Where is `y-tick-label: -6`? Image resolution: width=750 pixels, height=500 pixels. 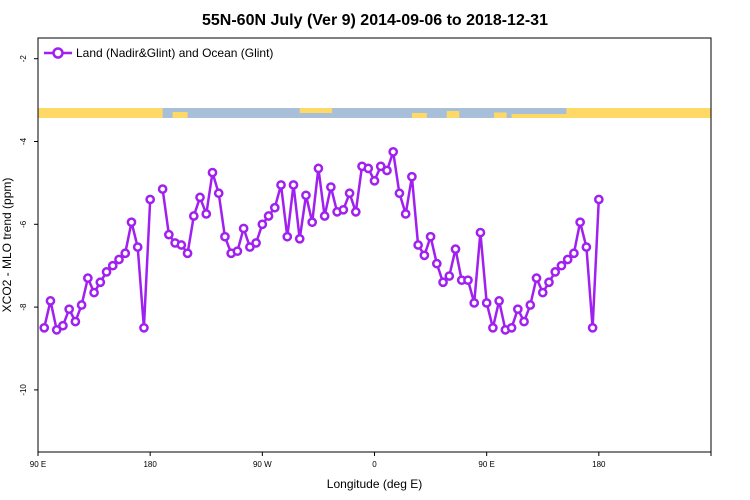 y-tick-label: -6 is located at coordinates (23, 224).